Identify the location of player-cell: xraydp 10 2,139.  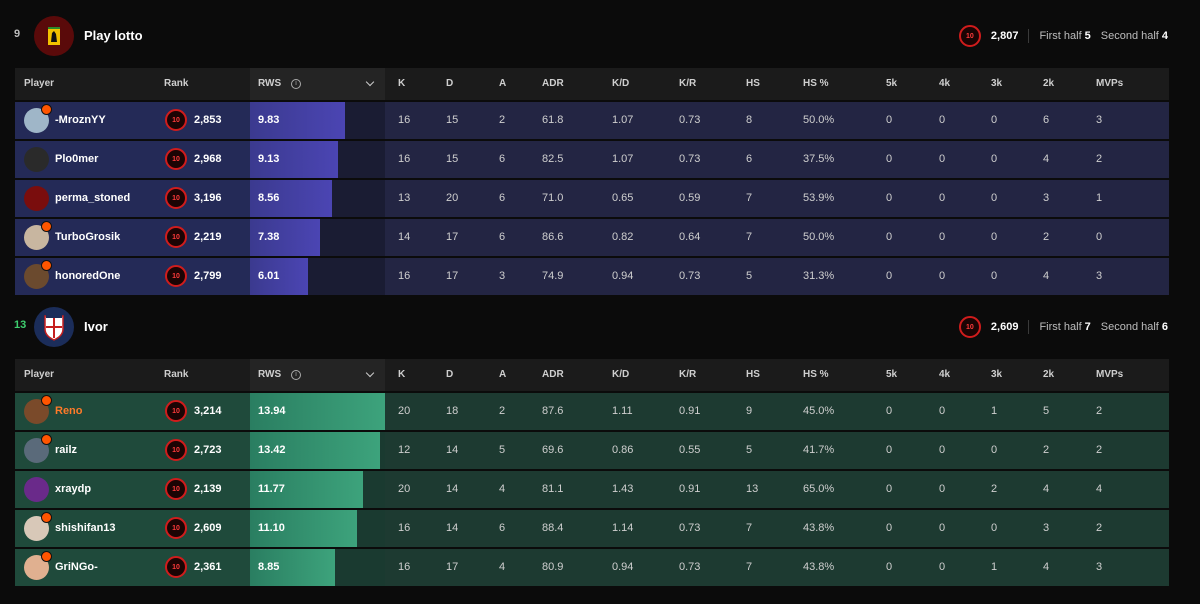
(132, 489).